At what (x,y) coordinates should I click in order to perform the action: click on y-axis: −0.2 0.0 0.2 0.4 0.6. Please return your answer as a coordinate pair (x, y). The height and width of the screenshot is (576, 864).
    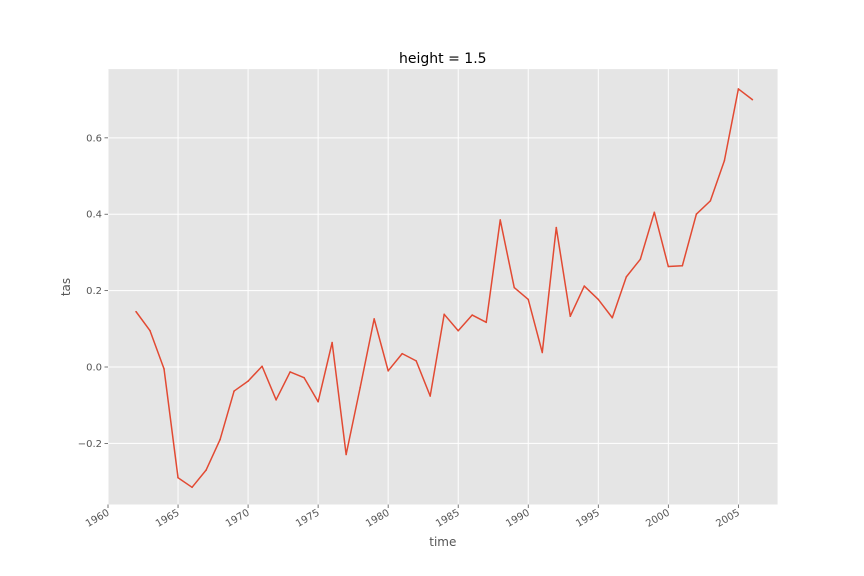
    Looking at the image, I should click on (93, 291).